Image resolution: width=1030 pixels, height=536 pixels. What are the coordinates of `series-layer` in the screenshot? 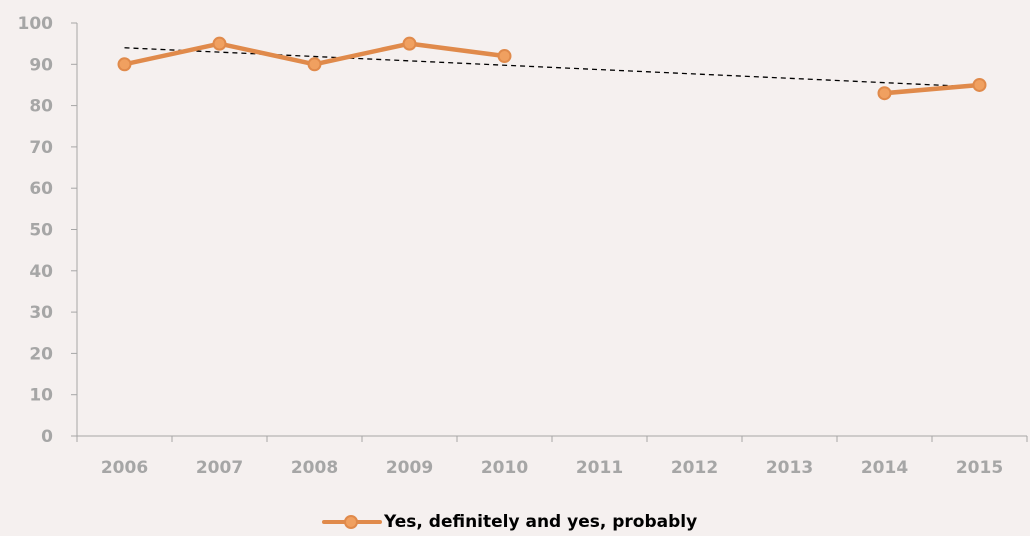 It's located at (552, 68).